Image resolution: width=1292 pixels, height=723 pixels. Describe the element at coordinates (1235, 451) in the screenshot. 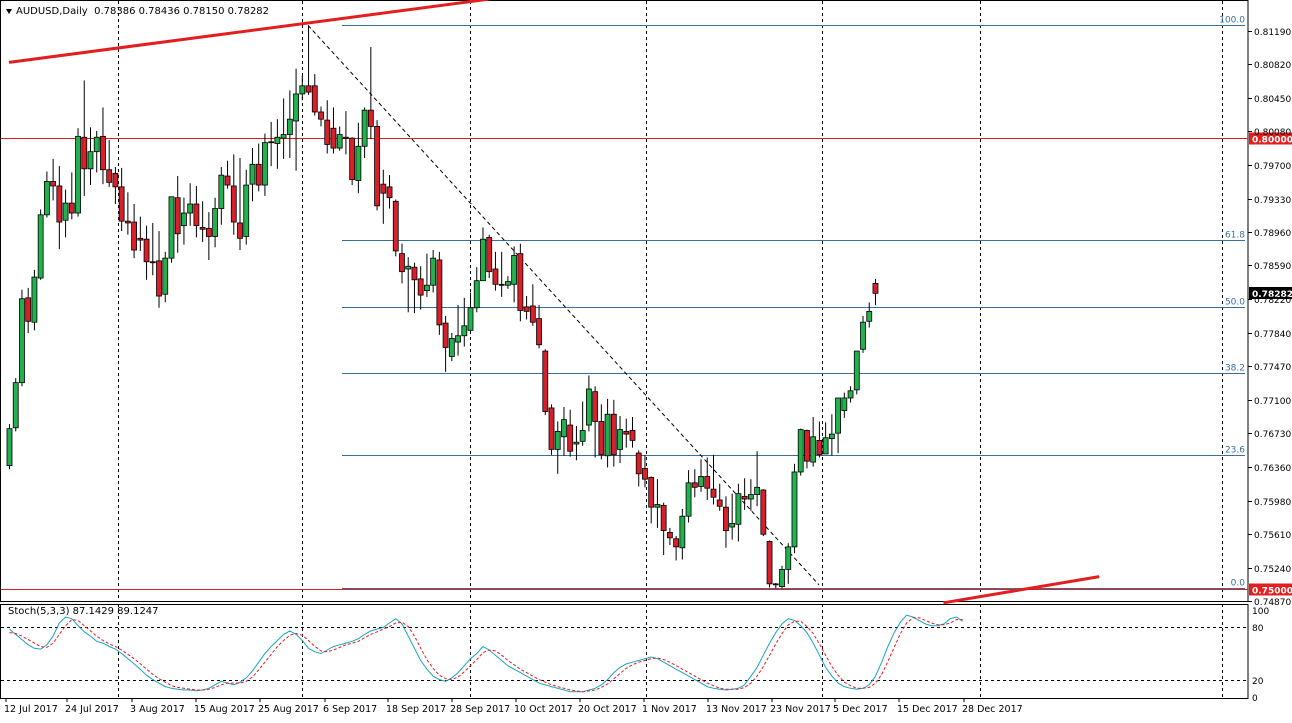

I see `fib-level-label: 23.6` at that location.